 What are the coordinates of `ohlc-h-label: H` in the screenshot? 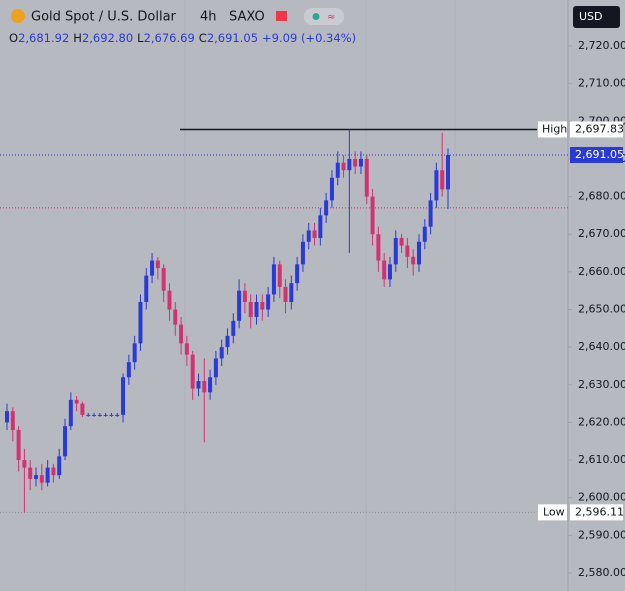 It's located at (77, 38).